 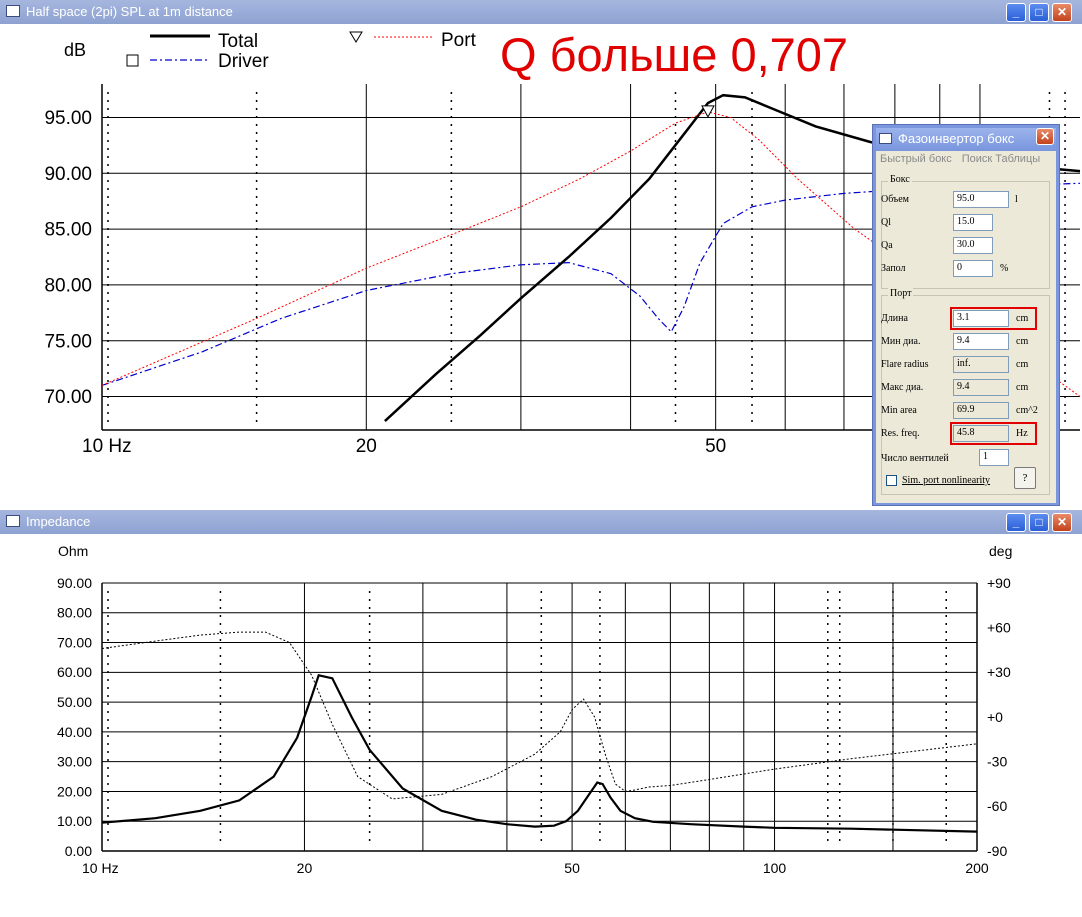 I want to click on vent-count-field: 1, so click(x=994, y=457).